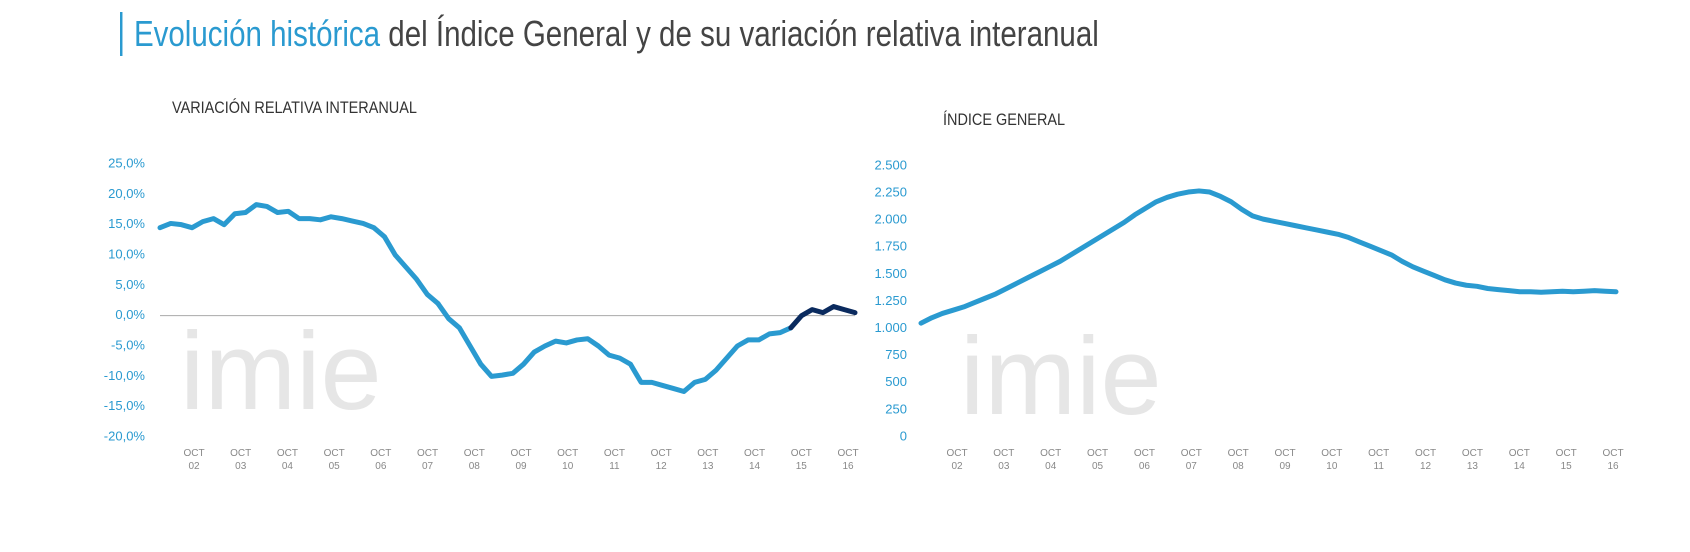 The height and width of the screenshot is (552, 1690). Describe the element at coordinates (126, 162) in the screenshot. I see `y-tick-label: 25,0%` at that location.